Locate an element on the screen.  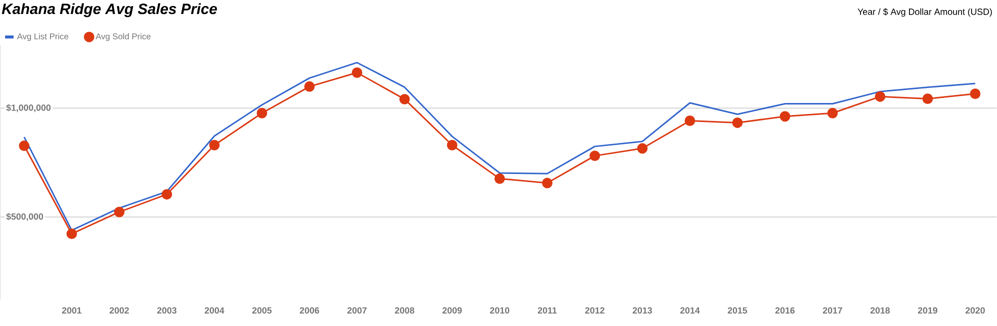
x-tick-label: 2003 is located at coordinates (166, 310).